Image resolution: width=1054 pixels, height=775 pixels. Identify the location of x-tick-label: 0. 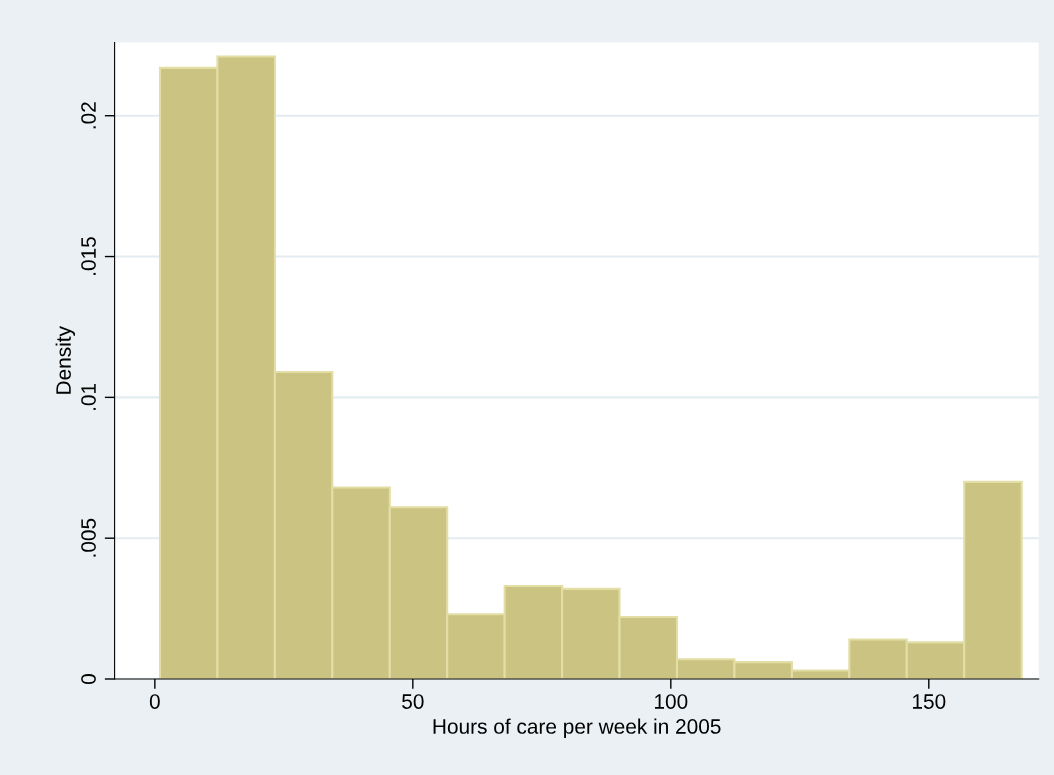
(154, 701).